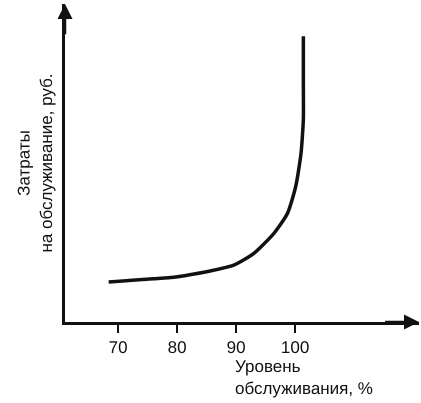  What do you see at coordinates (35, 163) in the screenshot?
I see `y-axis-title: Затраты на обслуживание, руб.` at bounding box center [35, 163].